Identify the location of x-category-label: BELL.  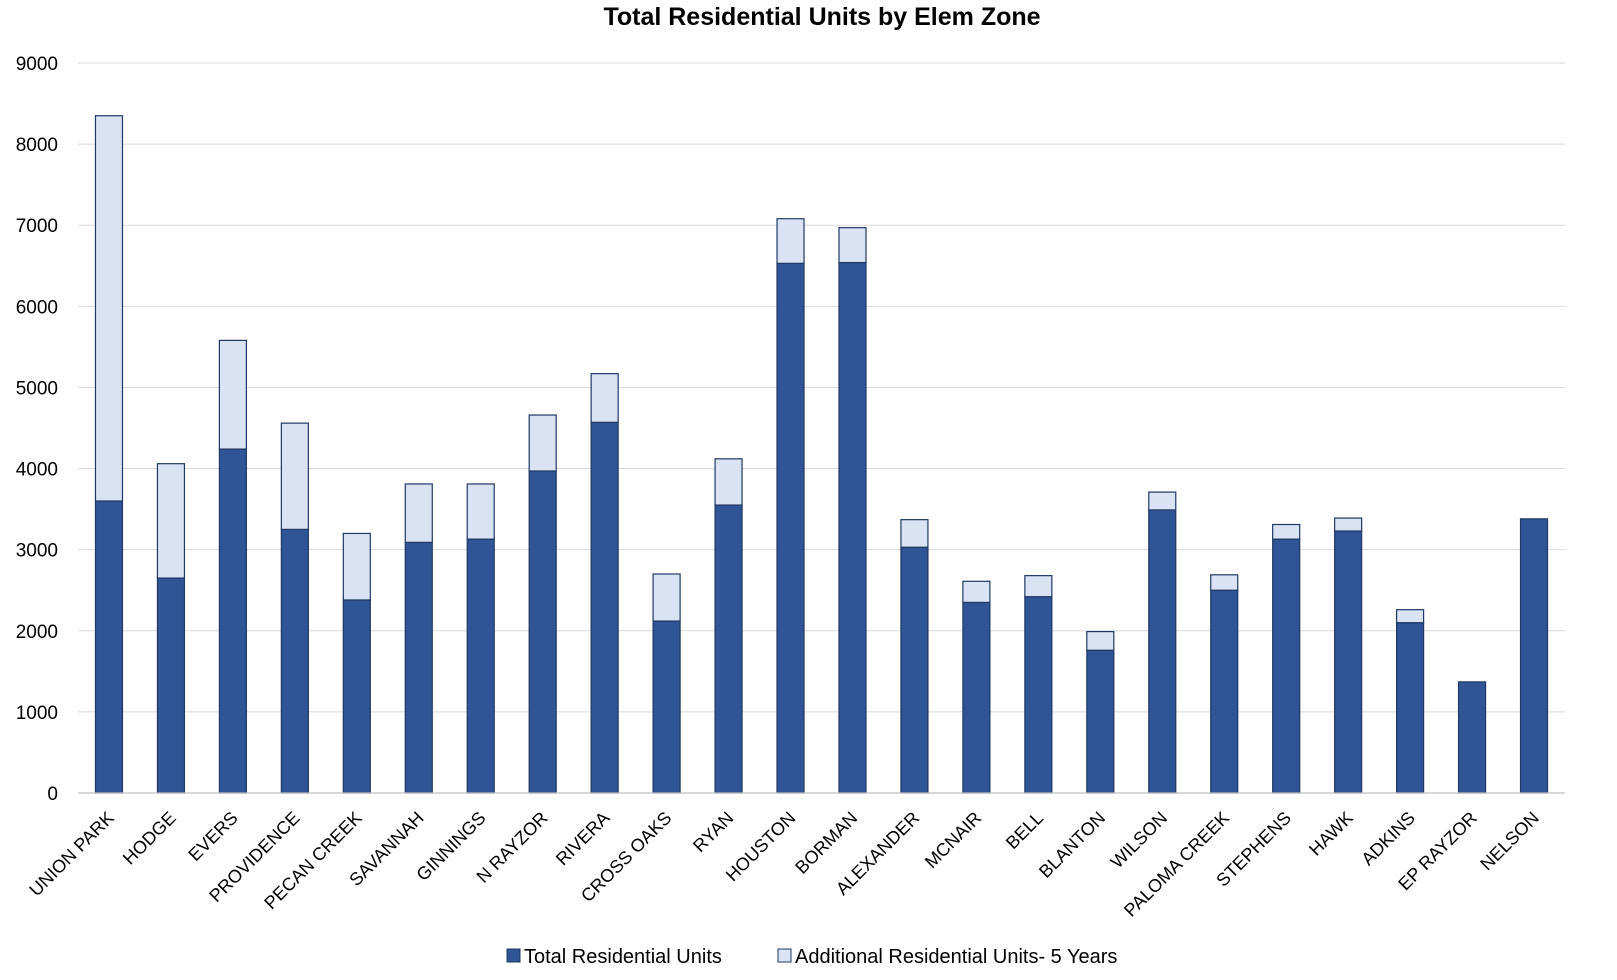
(1024, 830).